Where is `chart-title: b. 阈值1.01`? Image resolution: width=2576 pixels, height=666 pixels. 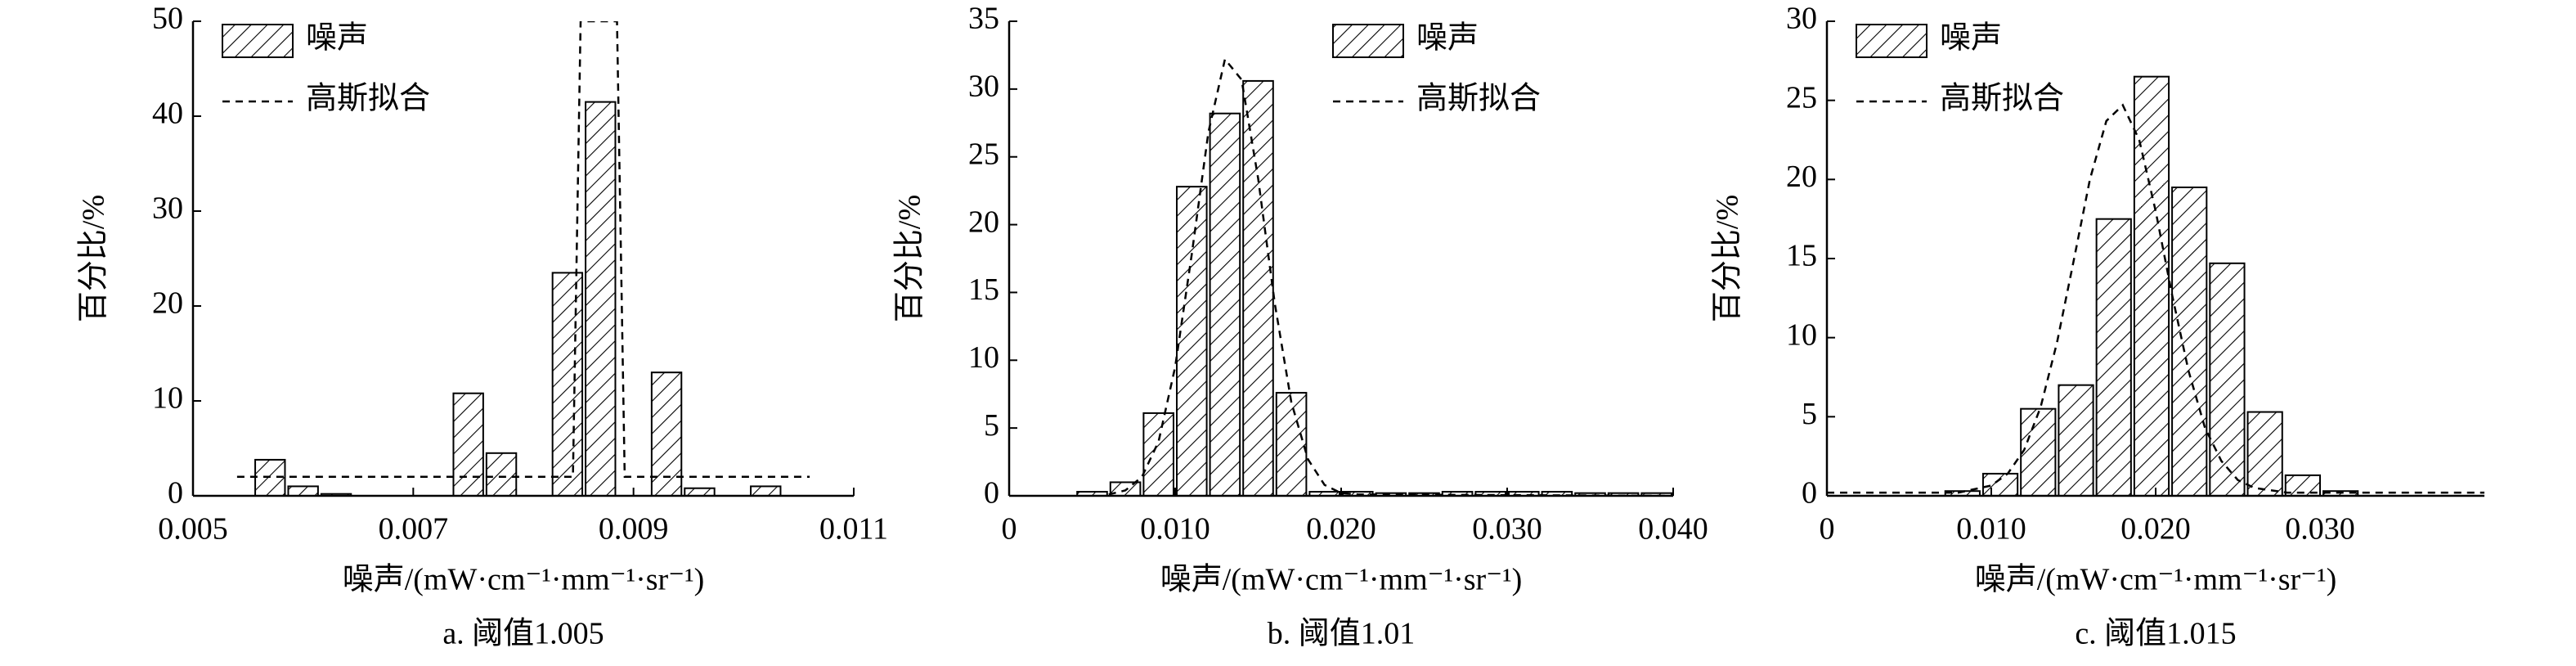
chart-title: b. 阈值1.01 is located at coordinates (1342, 634).